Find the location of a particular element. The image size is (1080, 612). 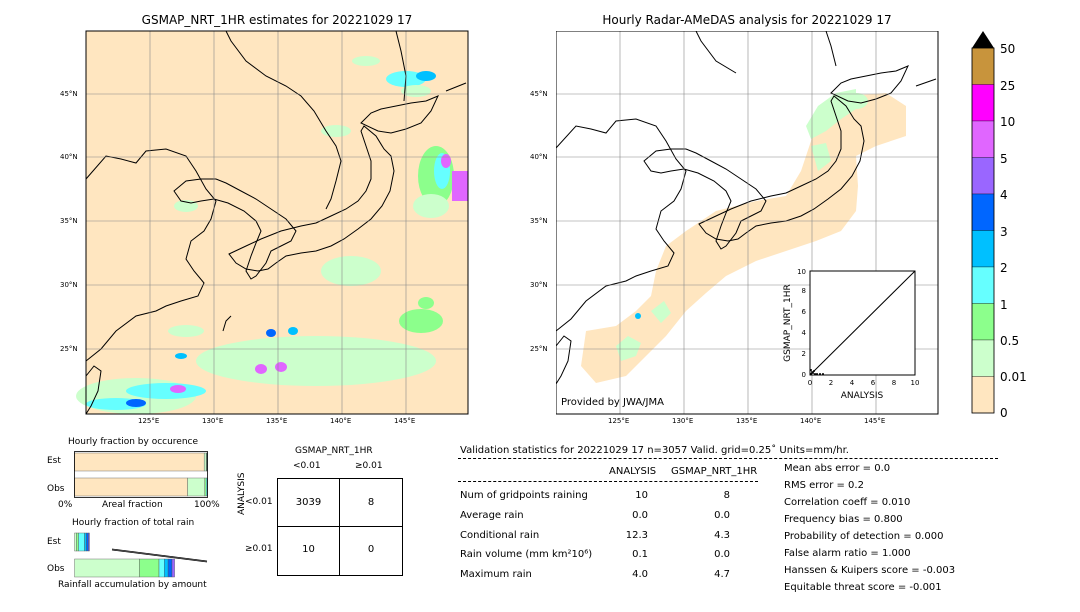

inset-x-tick: 0 is located at coordinates (810, 383).